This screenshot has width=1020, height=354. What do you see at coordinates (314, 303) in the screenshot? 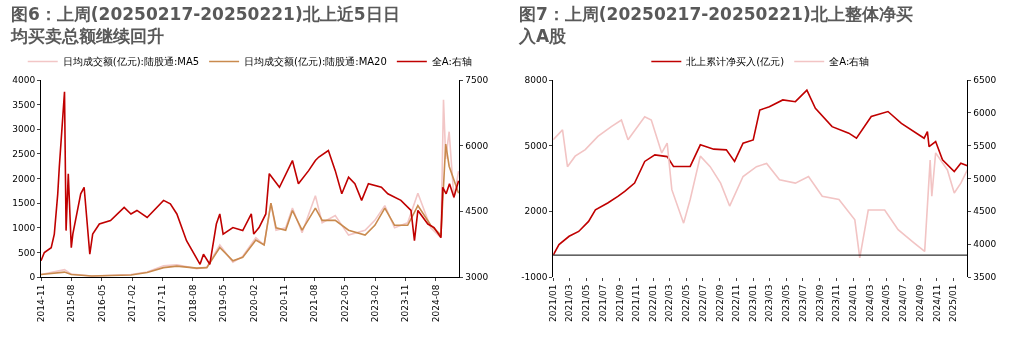
I see `x-tick-label: 2021-08` at bounding box center [314, 303].